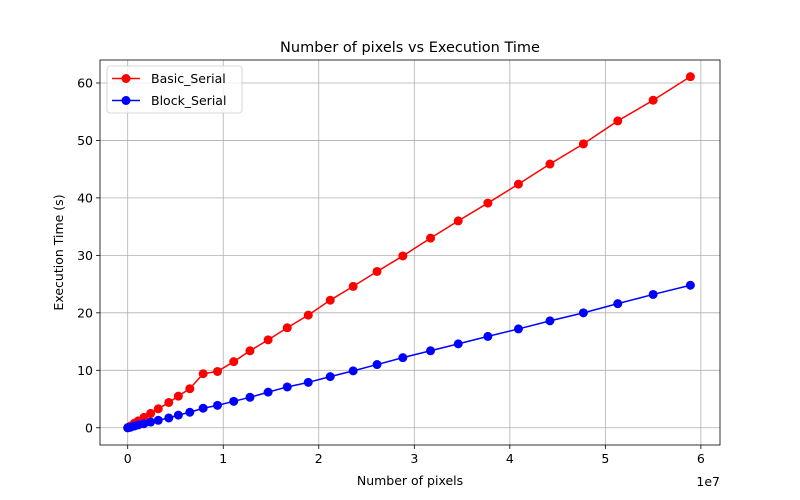 The image size is (800, 500). What do you see at coordinates (85, 140) in the screenshot?
I see `y-tick-label: 50` at bounding box center [85, 140].